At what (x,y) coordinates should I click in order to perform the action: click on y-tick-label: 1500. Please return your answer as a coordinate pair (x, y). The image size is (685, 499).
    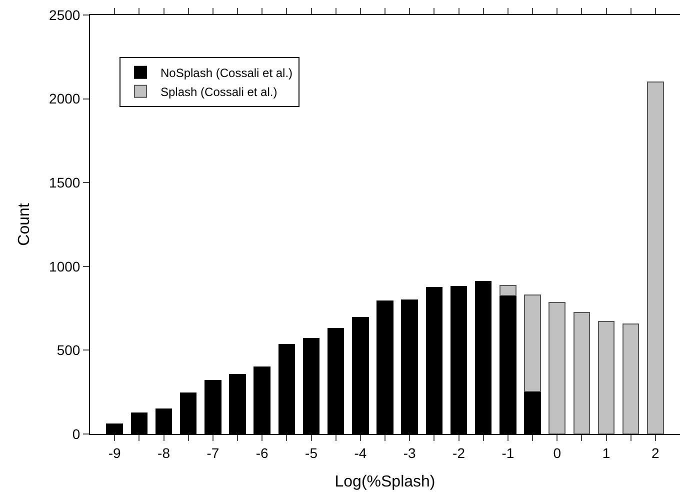
    Looking at the image, I should click on (64, 182).